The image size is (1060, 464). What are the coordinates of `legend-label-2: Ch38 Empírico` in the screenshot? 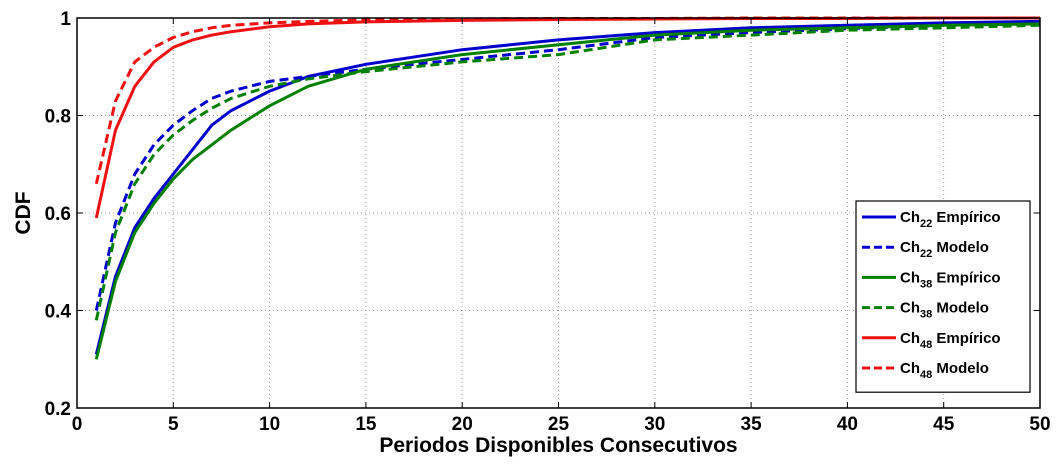 It's located at (950, 279).